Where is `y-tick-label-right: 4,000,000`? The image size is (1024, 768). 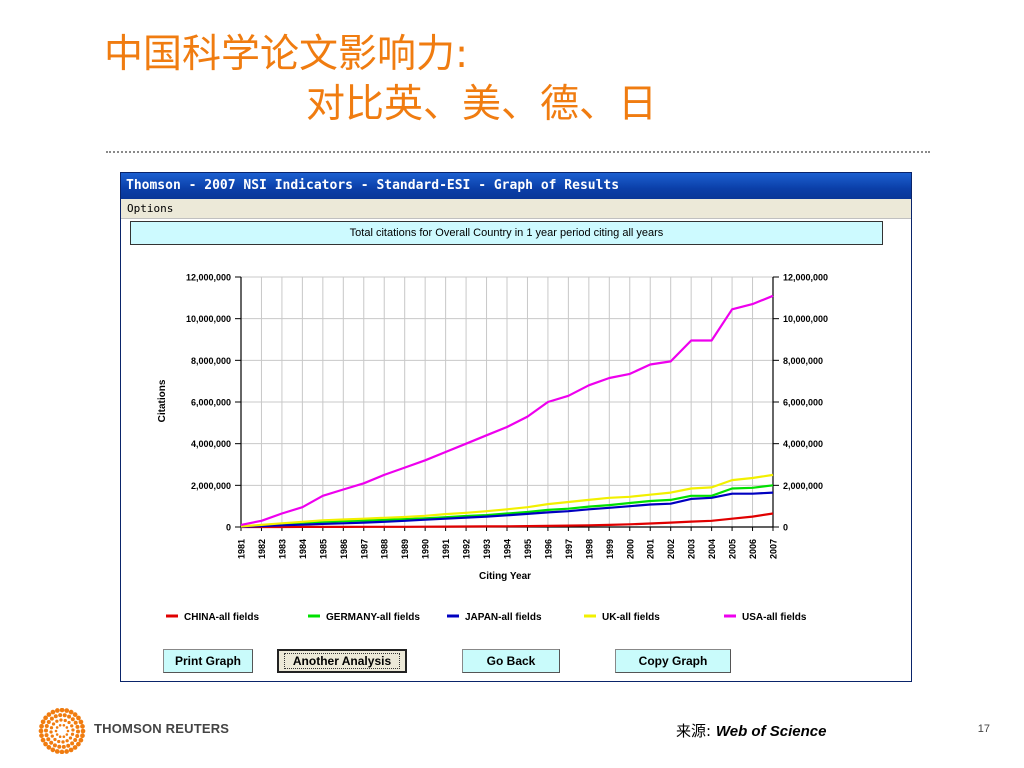 y-tick-label-right: 4,000,000 is located at coordinates (803, 444).